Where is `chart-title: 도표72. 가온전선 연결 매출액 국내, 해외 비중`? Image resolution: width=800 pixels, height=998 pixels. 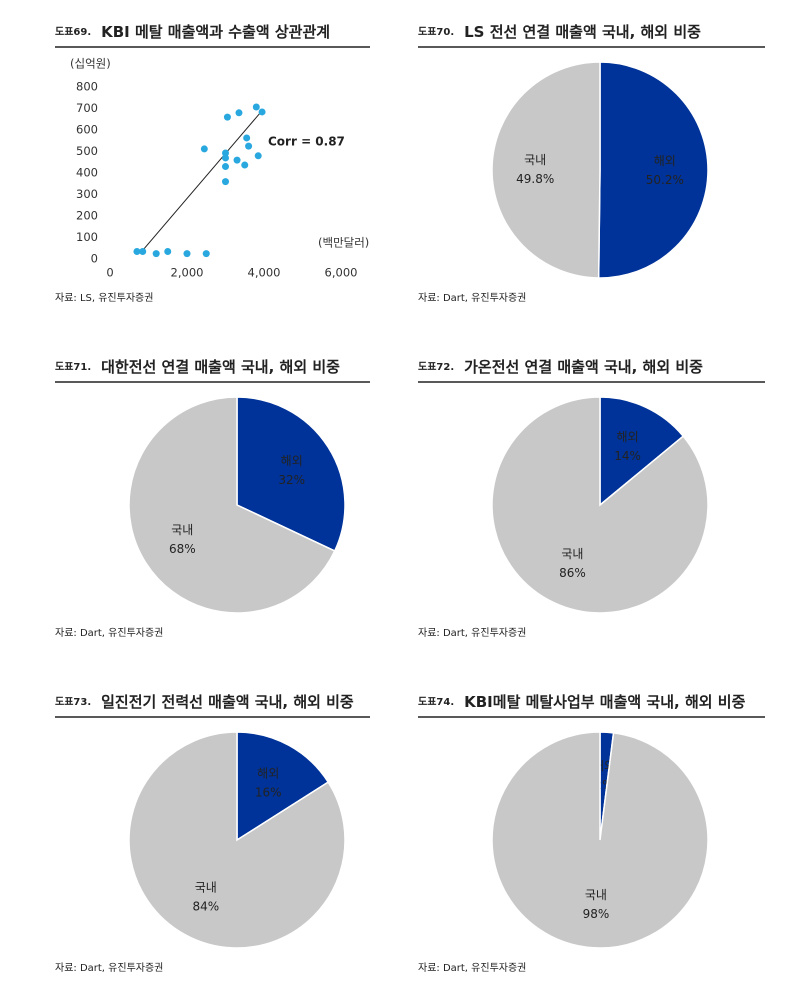
chart-title: 도표72. 가온전선 연결 매출액 국내, 해외 비중 is located at coordinates (560, 367).